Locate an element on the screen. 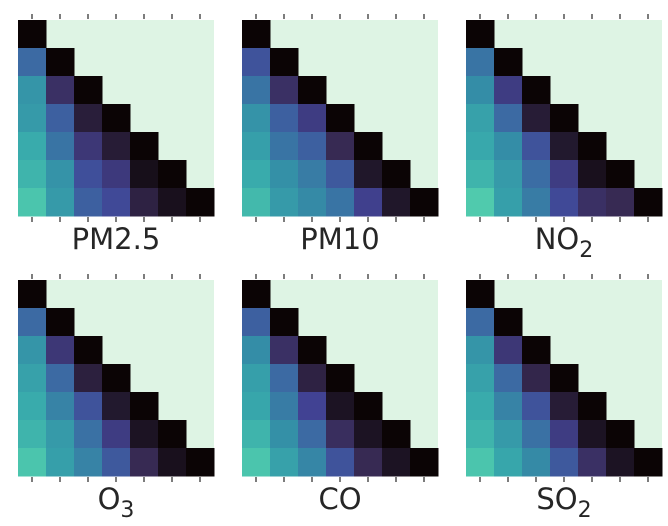 Image resolution: width=668 pixels, height=526 pixels. heatmap-svg: PM10 is located at coordinates (340, 135).